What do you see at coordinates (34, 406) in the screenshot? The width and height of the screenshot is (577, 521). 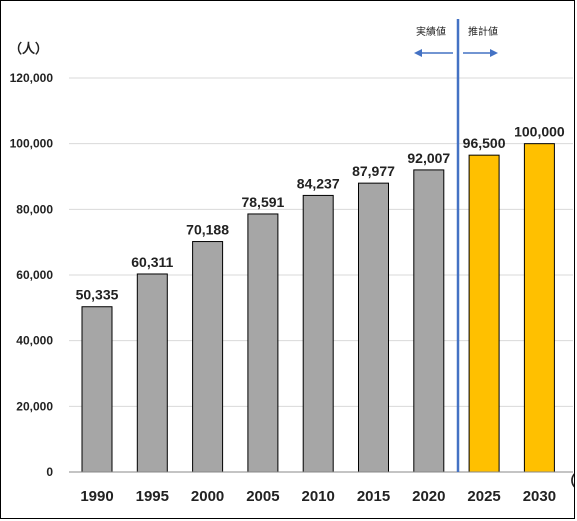 I see `y-tick-label: 20,000` at bounding box center [34, 406].